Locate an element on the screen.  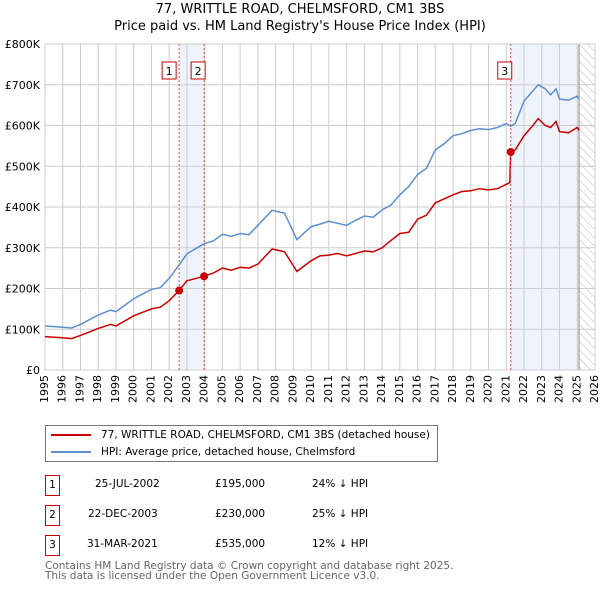
transaction-price: £195,000 is located at coordinates (240, 484).